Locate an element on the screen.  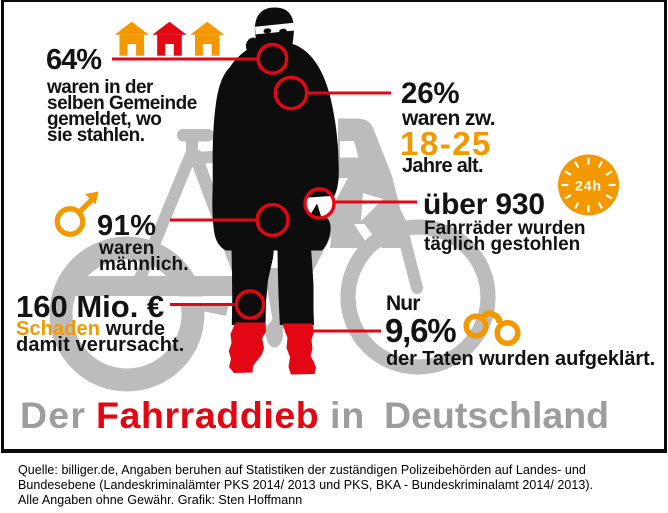
svg-text: 24h is located at coordinates (588, 186).